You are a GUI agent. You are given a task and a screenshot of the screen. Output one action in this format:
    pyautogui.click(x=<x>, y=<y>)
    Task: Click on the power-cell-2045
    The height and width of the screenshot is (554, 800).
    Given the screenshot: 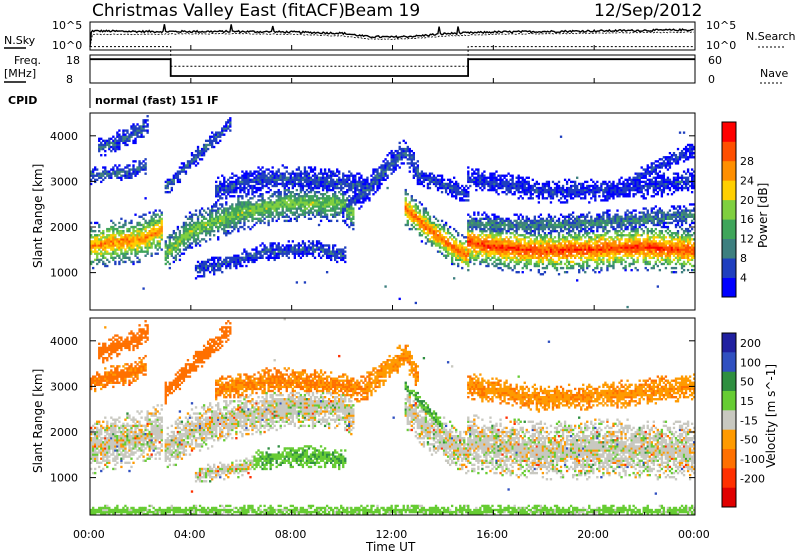 What is the action you would take?
    pyautogui.click(x=278, y=190)
    